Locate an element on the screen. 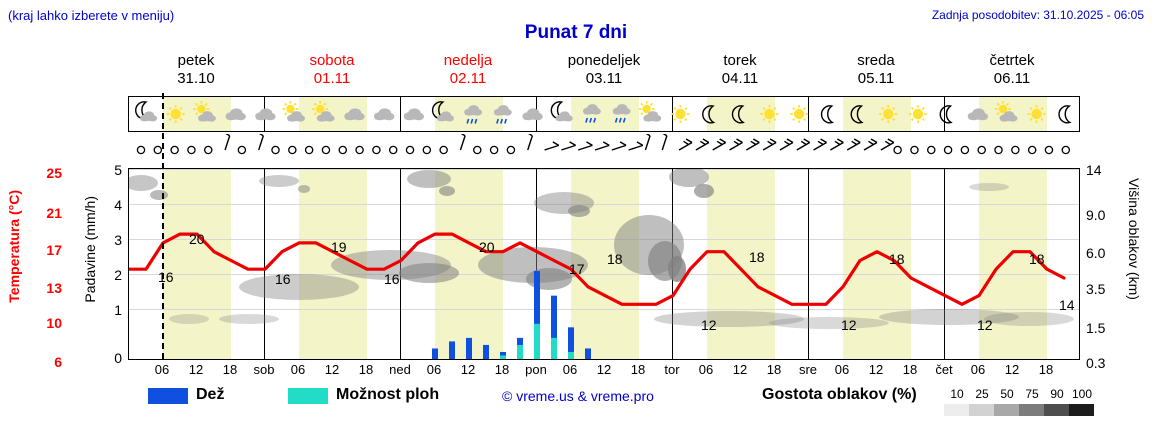  rain-cloud-icon is located at coordinates (502, 114).